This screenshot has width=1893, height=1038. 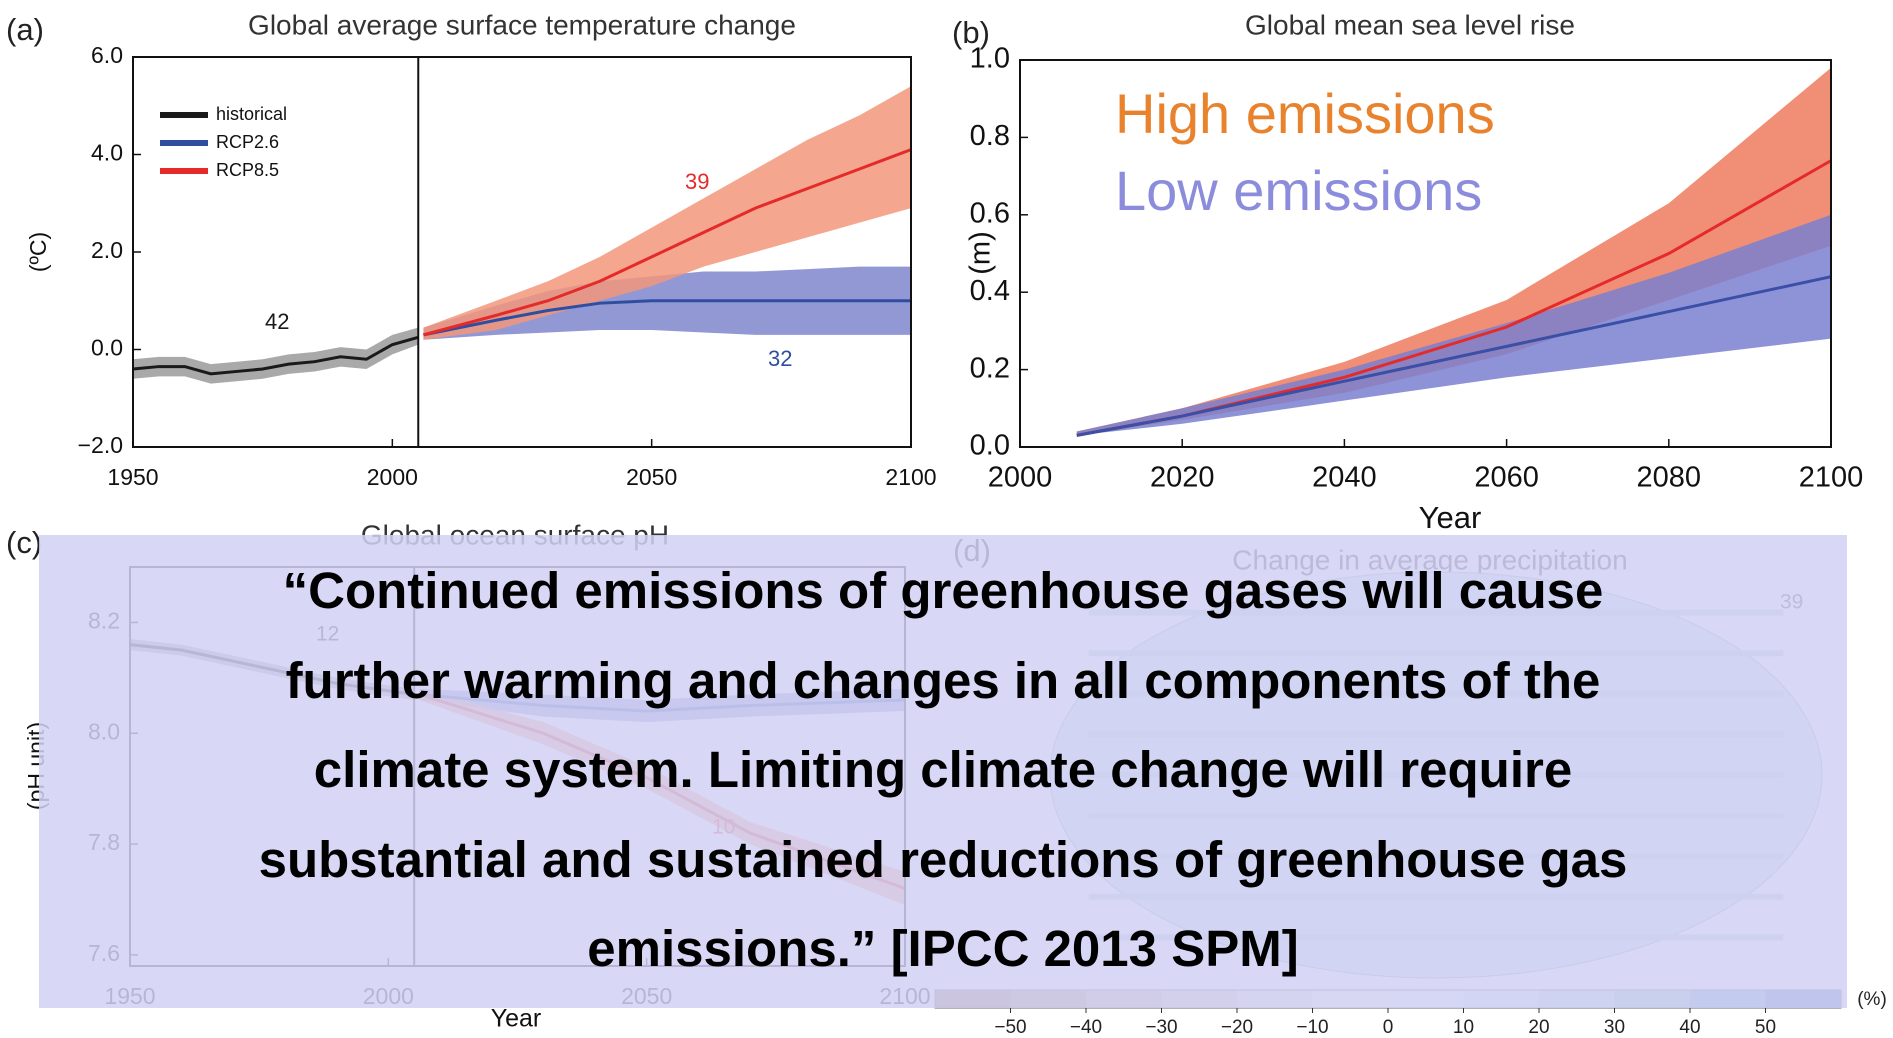 I want to click on colorbar-tick-label: 30, so click(x=1614, y=1027).